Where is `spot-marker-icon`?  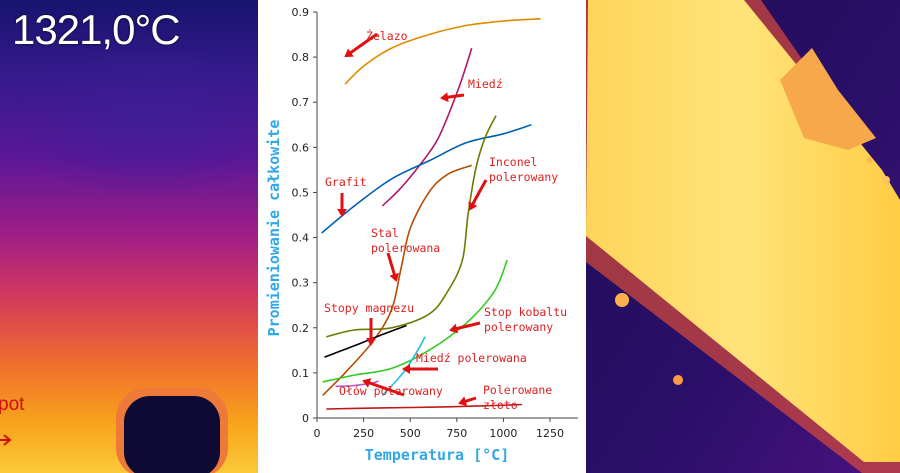
spot-marker-icon is located at coordinates (6, 440).